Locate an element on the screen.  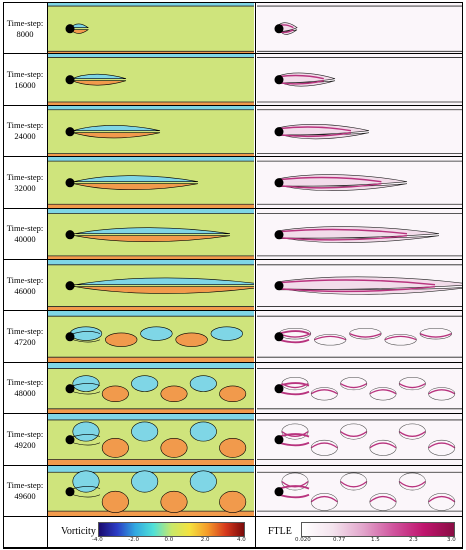
vorticity-colorbar-tick: 4.0 is located at coordinates (241, 540).